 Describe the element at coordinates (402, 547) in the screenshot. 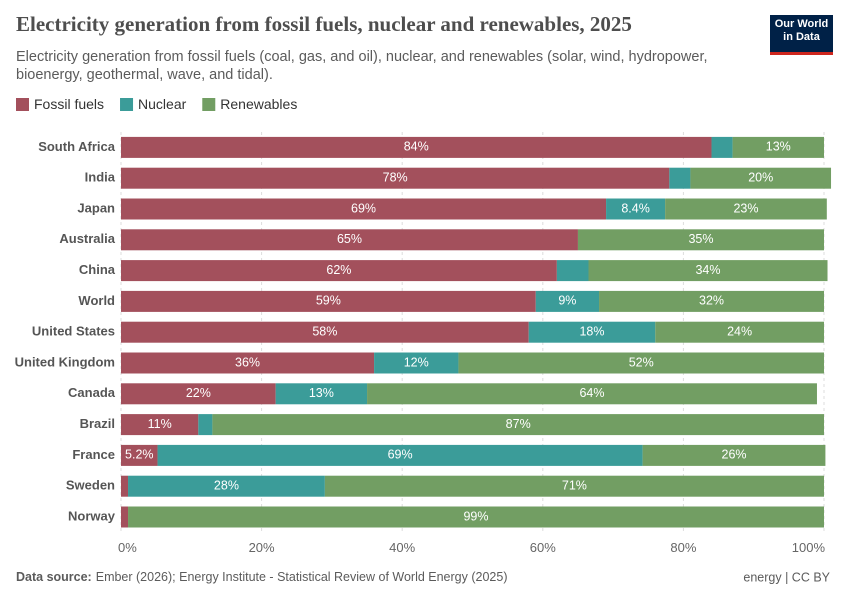

I see `x-tick-label: 40%` at that location.